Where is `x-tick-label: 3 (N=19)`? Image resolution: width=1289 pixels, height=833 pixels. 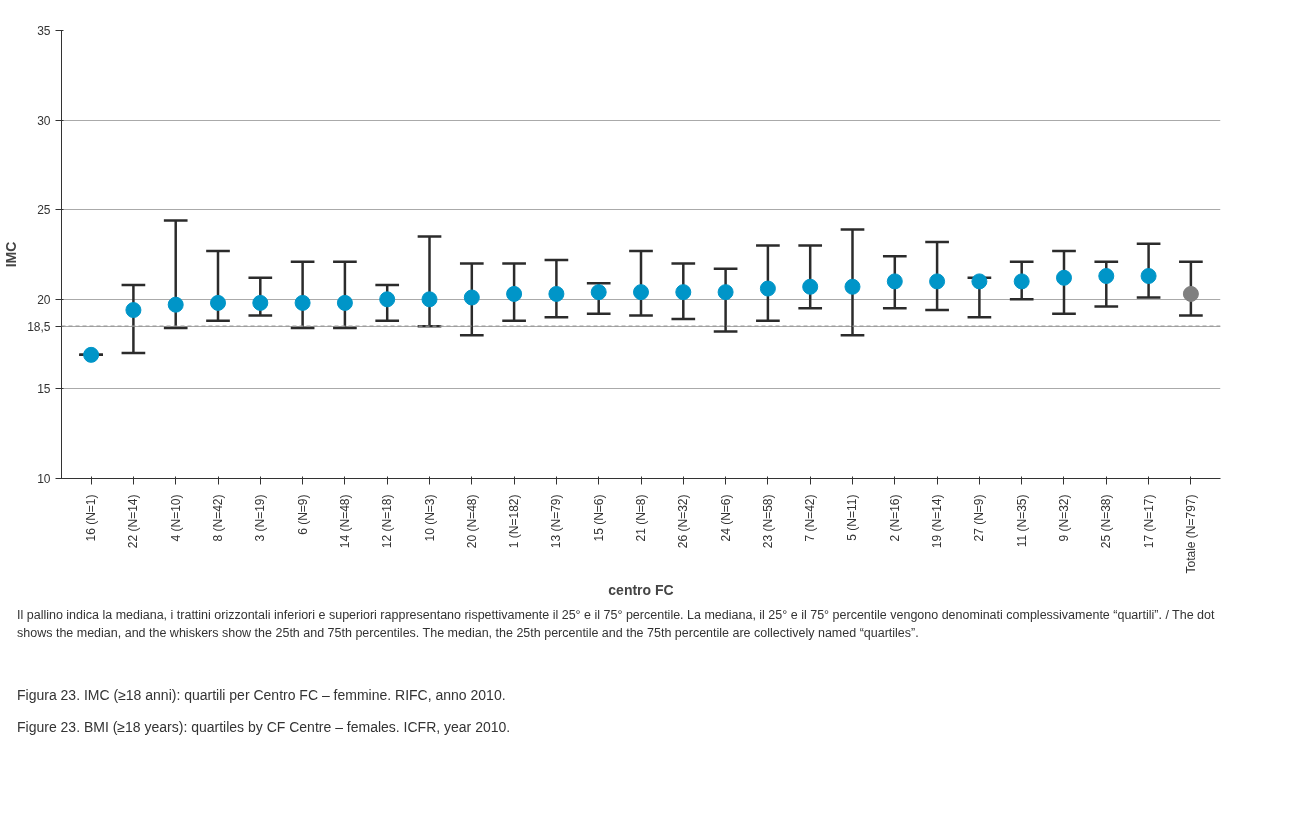
x-tick-label: 3 (N=19) is located at coordinates (260, 518).